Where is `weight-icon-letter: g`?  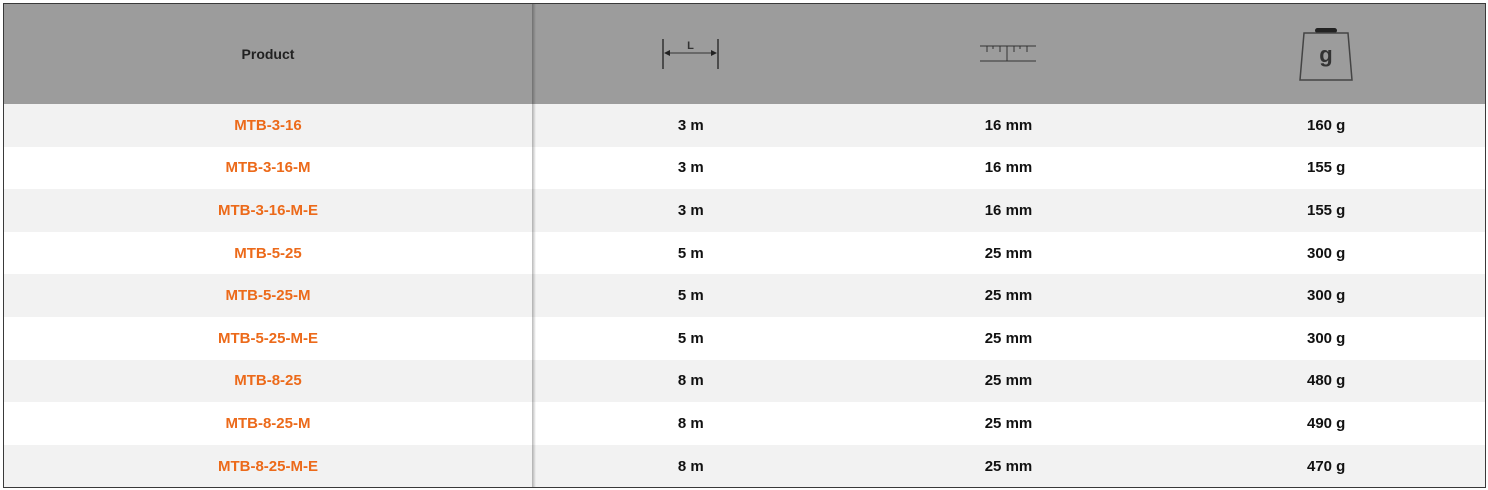
weight-icon-letter: g is located at coordinates (1325, 54).